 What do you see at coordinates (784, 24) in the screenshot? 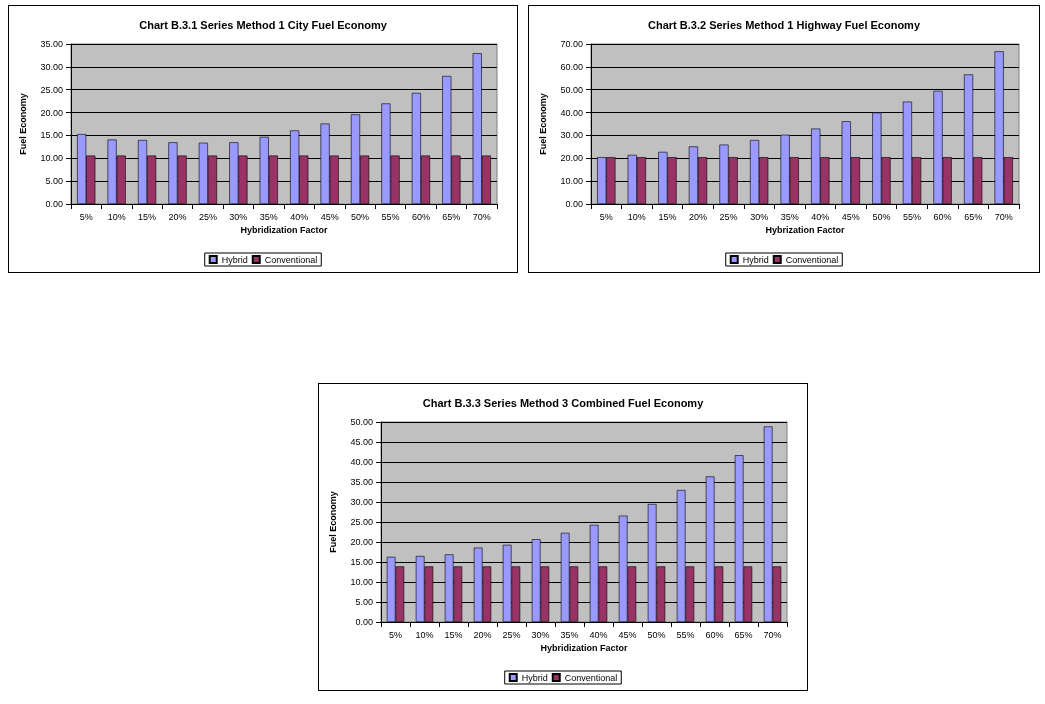
I see `chart-title: Chart B.3.2 Series Method 1 Highway Fuel Economy` at bounding box center [784, 24].